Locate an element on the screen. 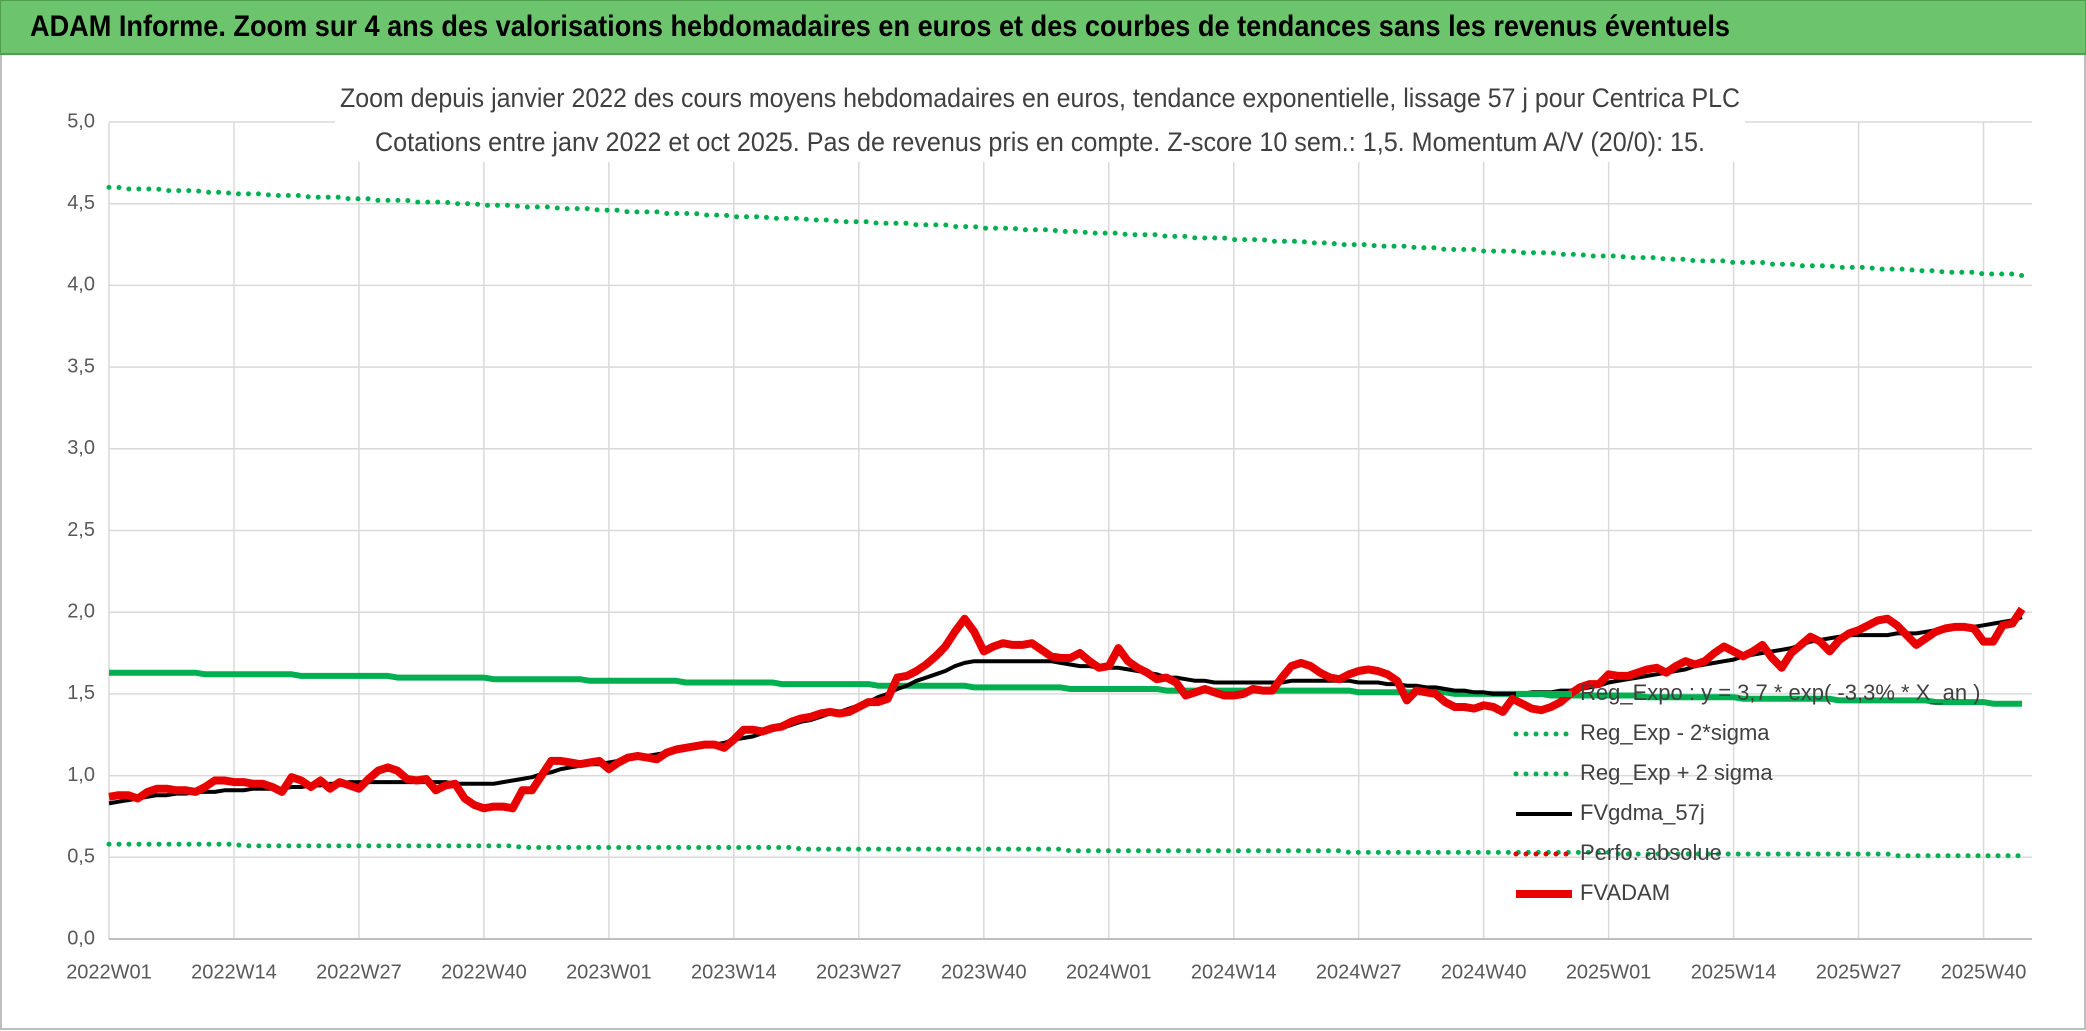 This screenshot has width=2086, height=1031. y-tick-label: 3,0 is located at coordinates (81, 448).